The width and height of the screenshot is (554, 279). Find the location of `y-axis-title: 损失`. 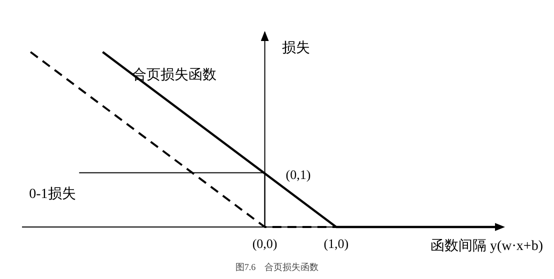

y-axis-title: 损失 is located at coordinates (296, 48).